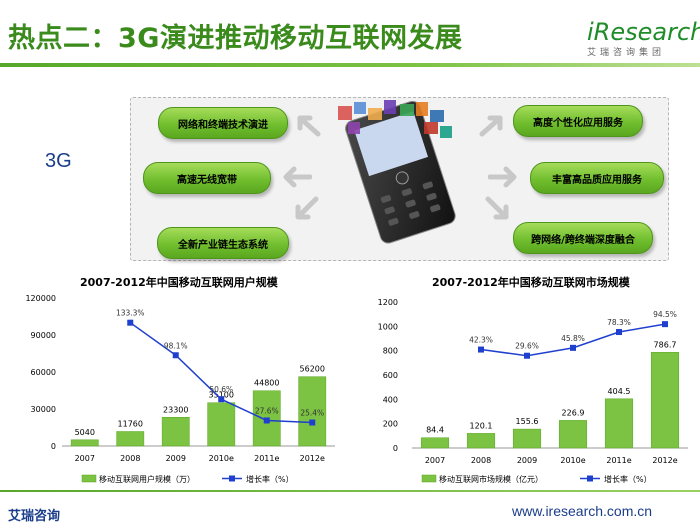 The width and height of the screenshot is (700, 525). I want to click on bar-value-label: 35100, so click(221, 395).